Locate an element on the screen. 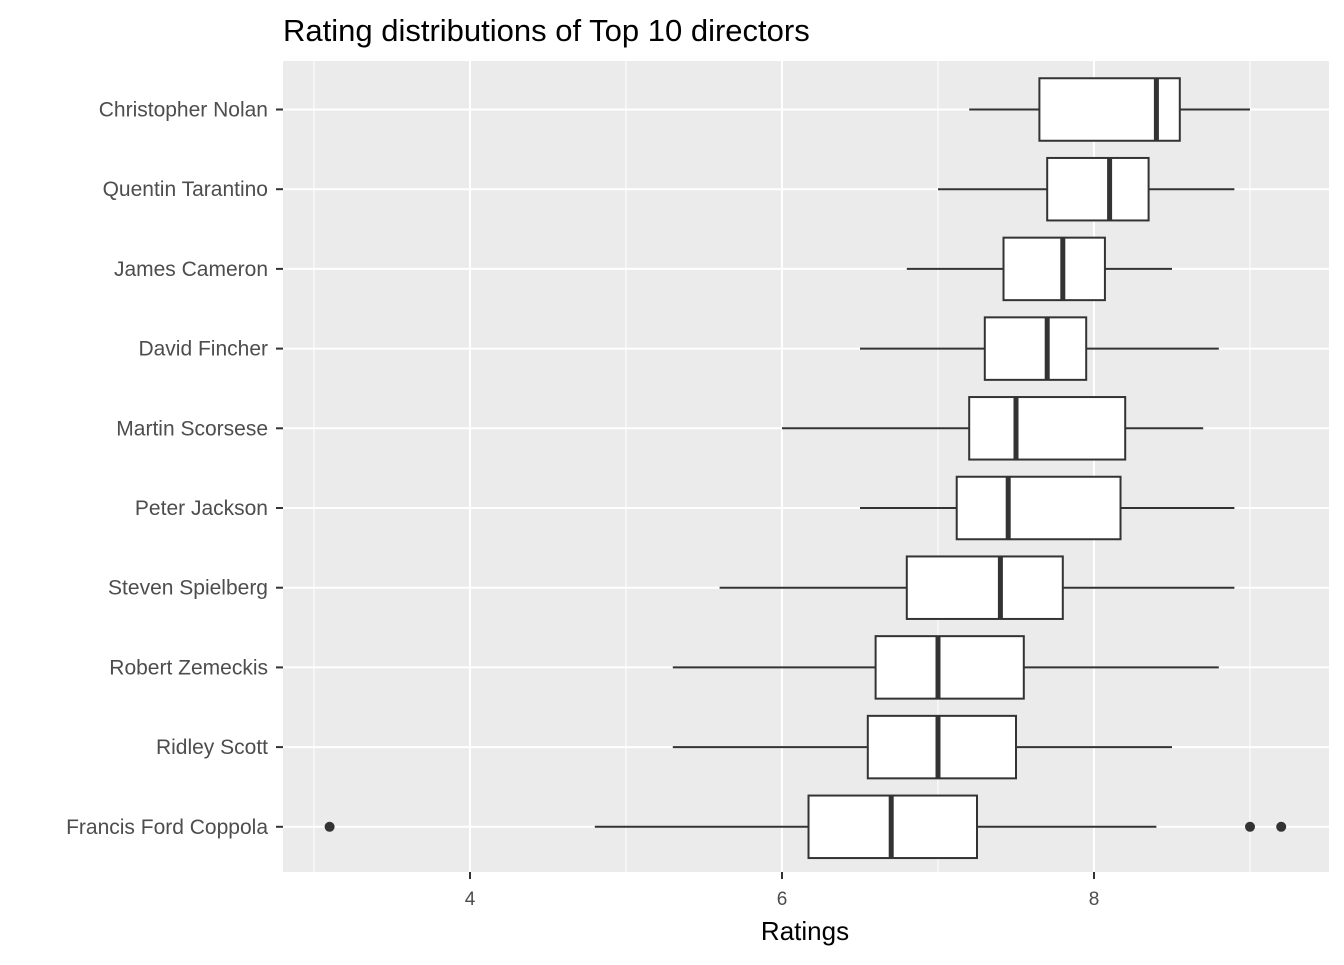  x-tick-label: 8 is located at coordinates (1094, 899).